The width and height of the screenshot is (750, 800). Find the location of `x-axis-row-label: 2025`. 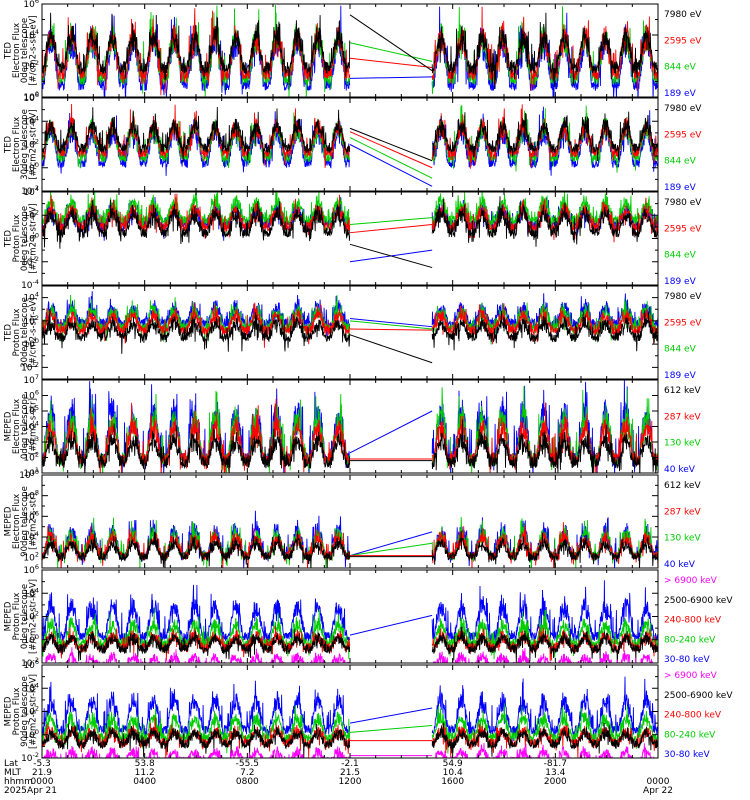

x-axis-row-label: 2025 is located at coordinates (15, 791).